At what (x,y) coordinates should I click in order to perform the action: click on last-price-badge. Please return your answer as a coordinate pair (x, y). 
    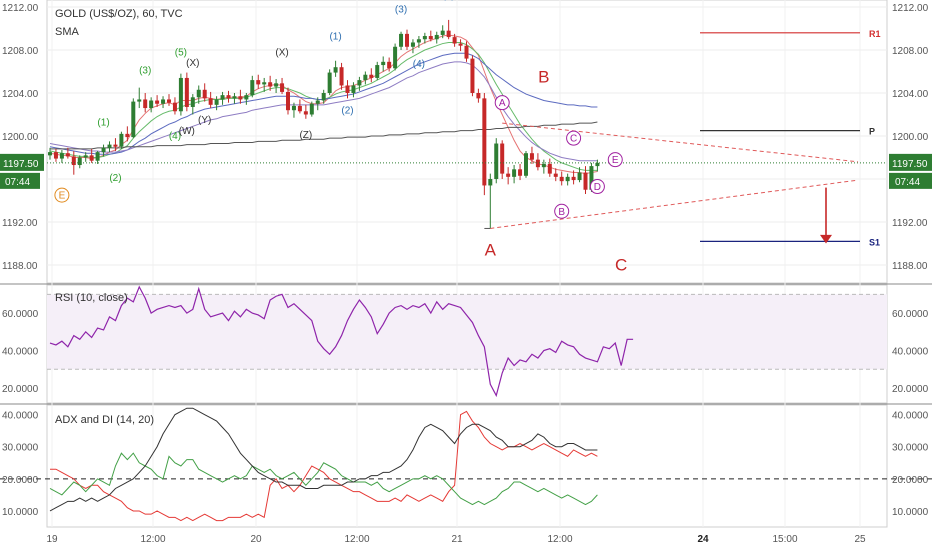
    Looking at the image, I should click on (910, 162).